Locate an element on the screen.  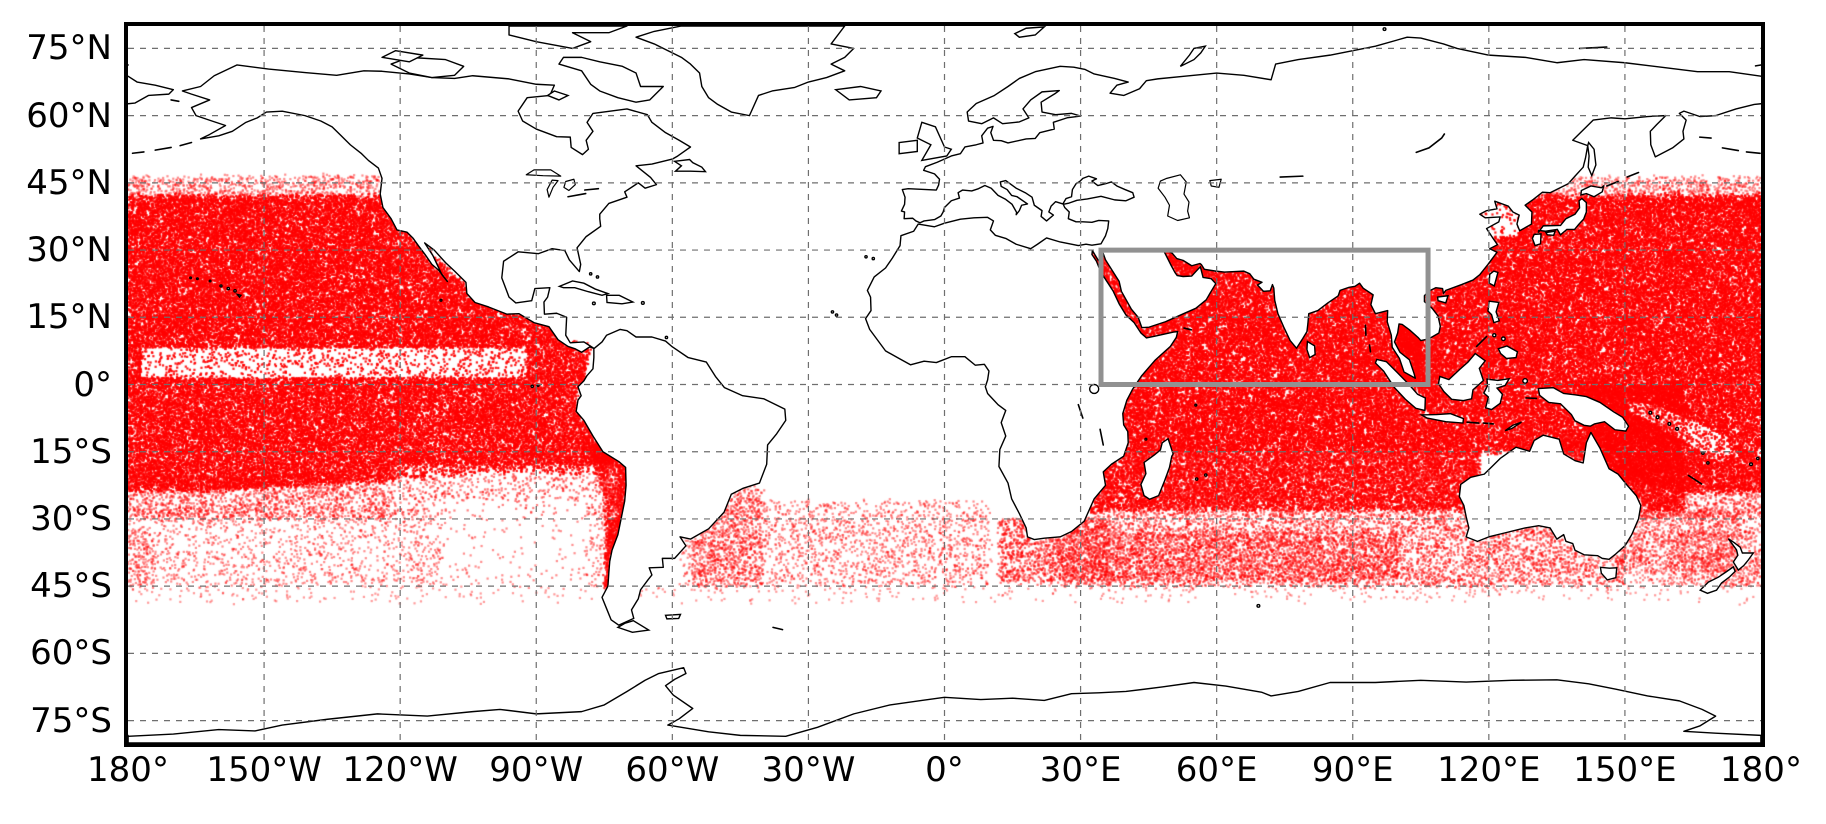
y-tick-label: 60°N is located at coordinates (69, 115).